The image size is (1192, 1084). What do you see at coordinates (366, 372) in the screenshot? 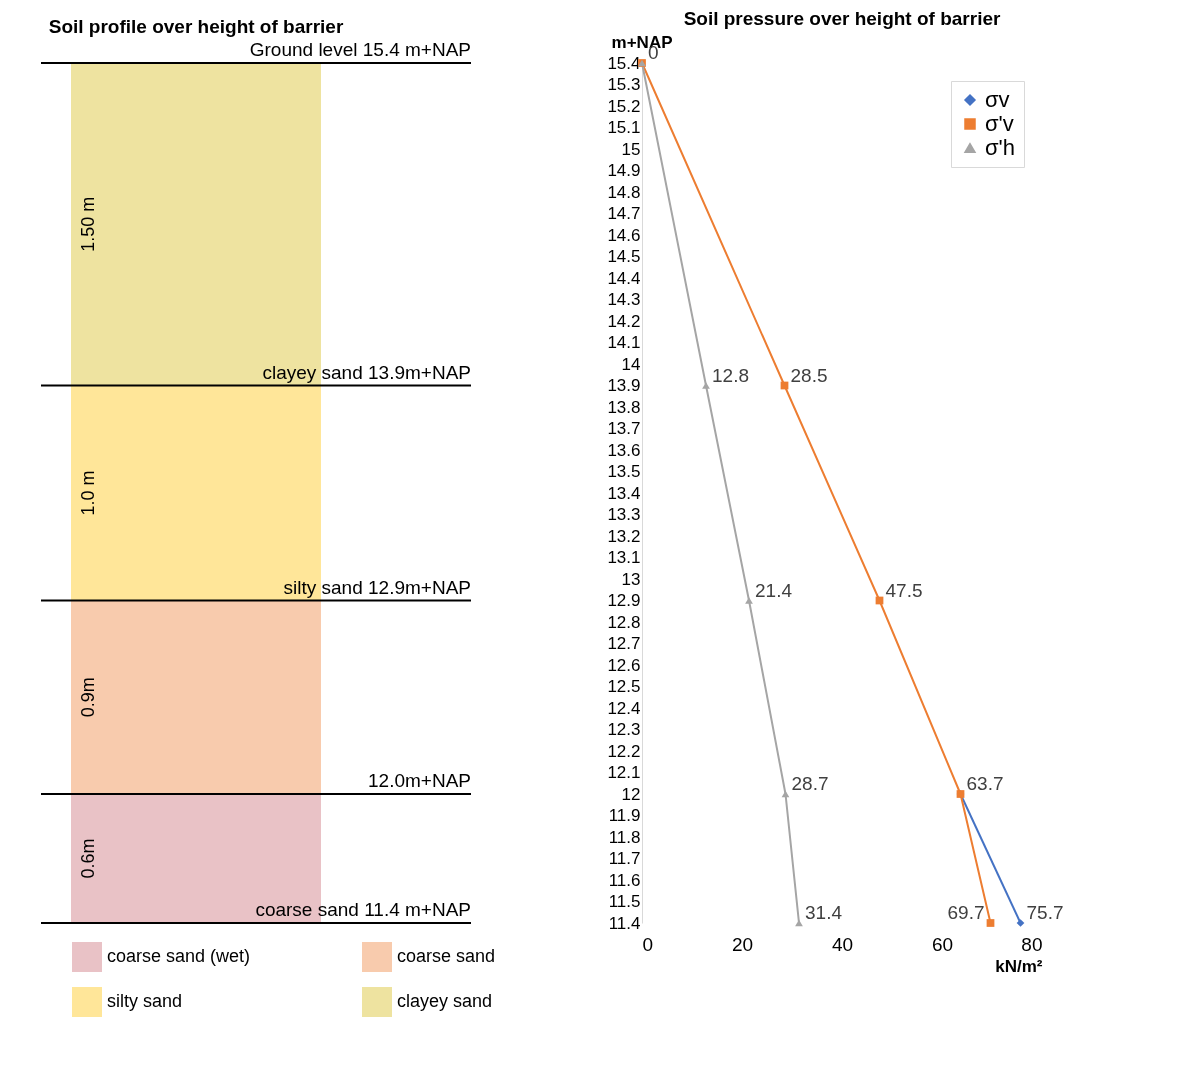
I see `annotation: clayey sand 13.9m+NAP` at bounding box center [366, 372].